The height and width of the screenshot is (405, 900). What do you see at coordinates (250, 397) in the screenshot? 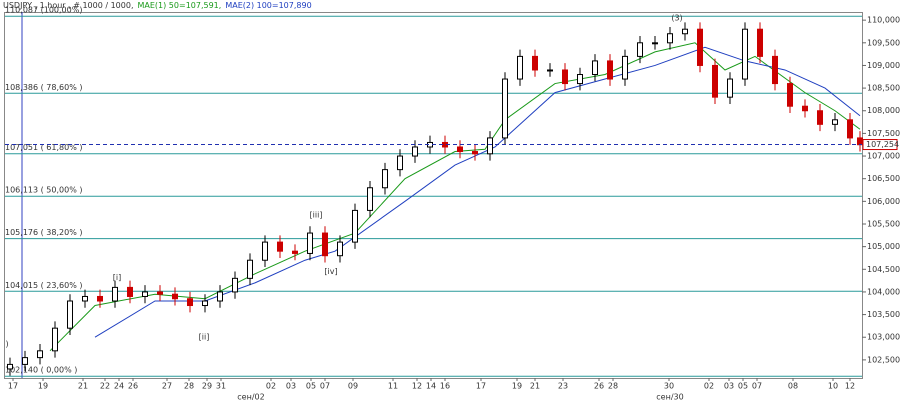
I see `month-label: сен/02` at bounding box center [250, 397].